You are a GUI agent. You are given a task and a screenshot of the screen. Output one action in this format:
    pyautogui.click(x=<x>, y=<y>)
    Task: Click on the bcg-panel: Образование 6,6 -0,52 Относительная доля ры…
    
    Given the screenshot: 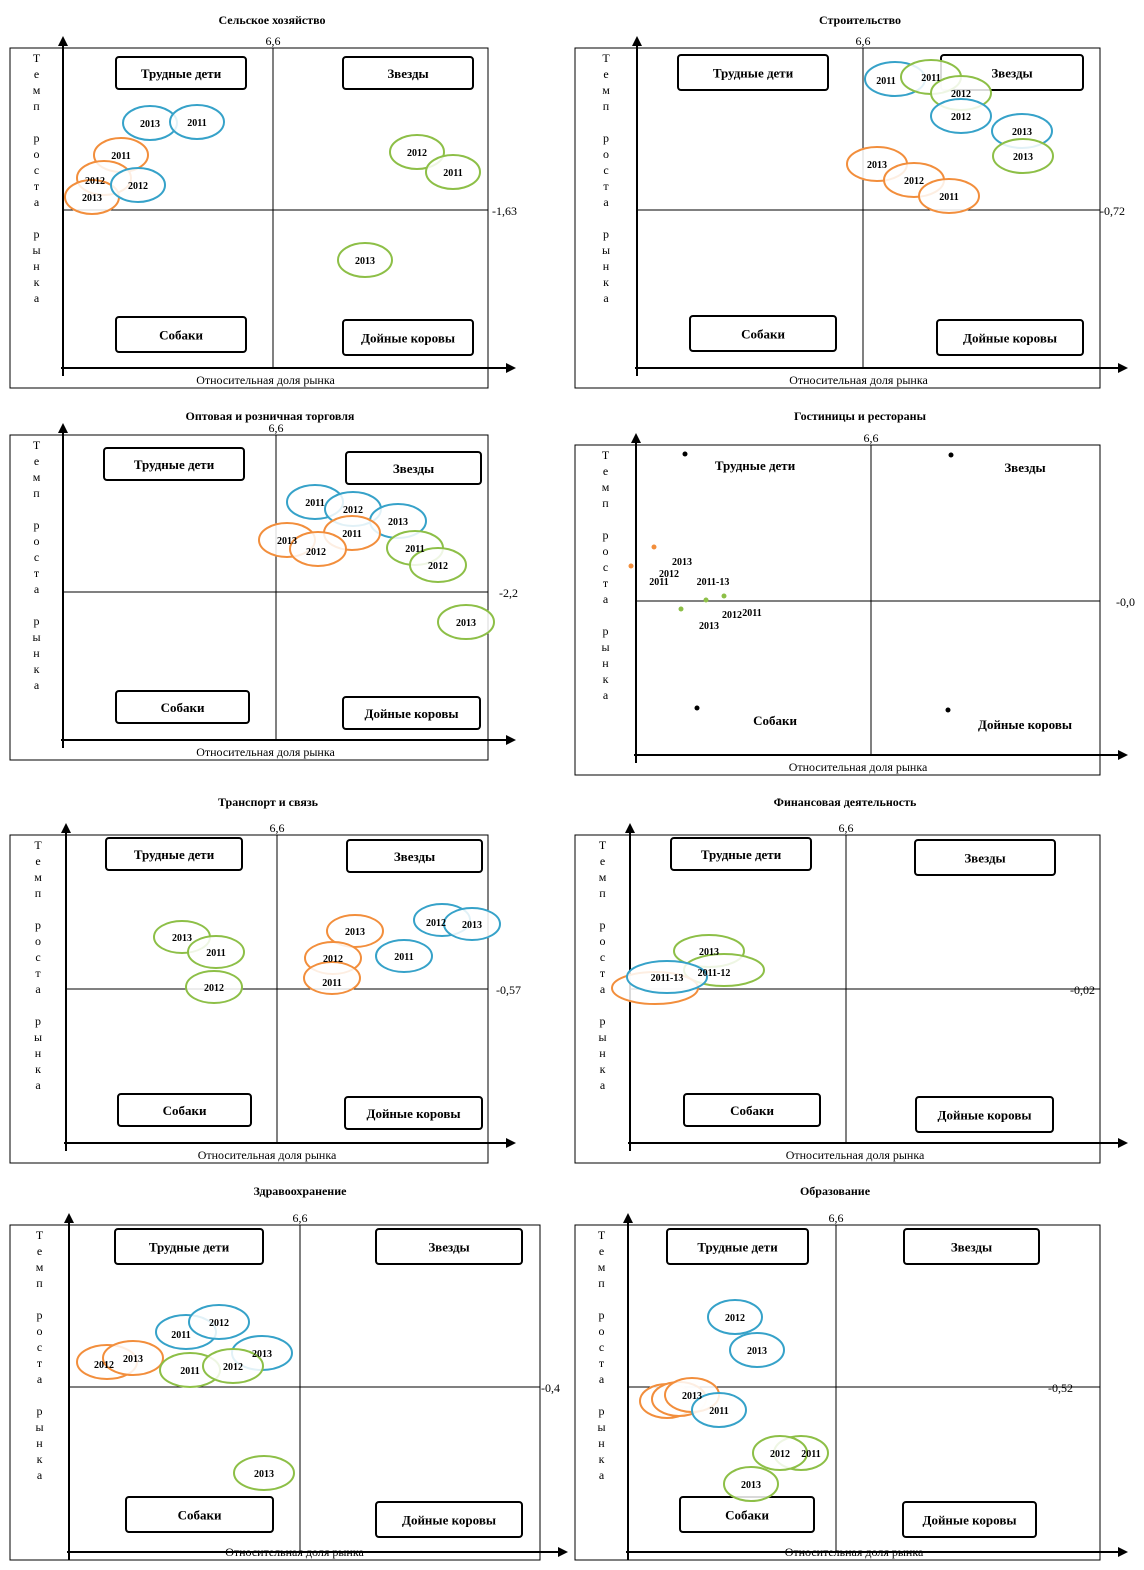 What is the action you would take?
    pyautogui.click(x=851, y=1372)
    